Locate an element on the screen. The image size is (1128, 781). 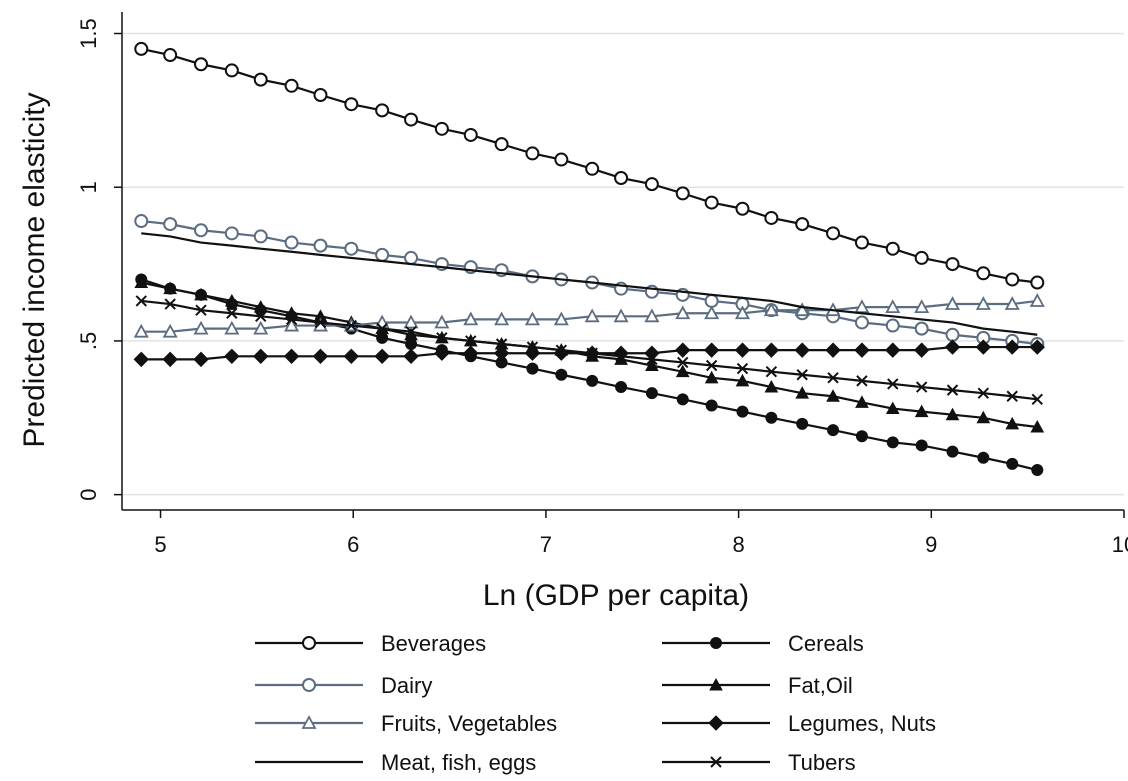
point-tubers-8-stroke-b is located at coordinates (382, 328).